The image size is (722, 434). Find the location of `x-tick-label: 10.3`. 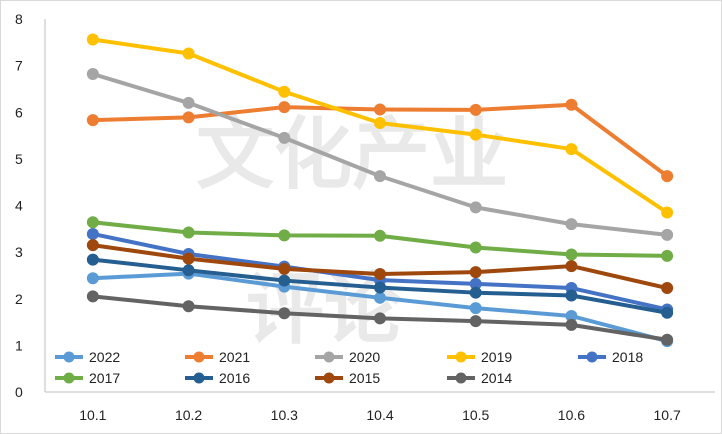

x-tick-label: 10.3 is located at coordinates (284, 415).